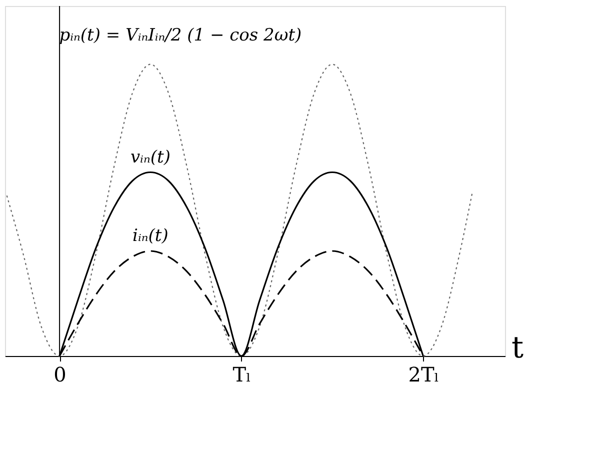 This screenshot has height=463, width=609. Describe the element at coordinates (241, 374) in the screenshot. I see `x-tick-label: Tₗ` at that location.